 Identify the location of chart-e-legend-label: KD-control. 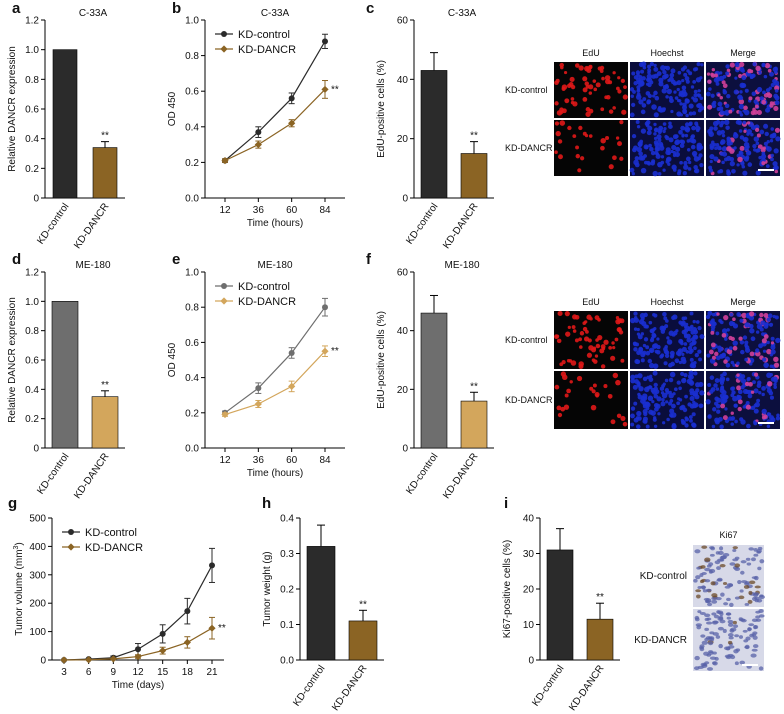
(264, 287).